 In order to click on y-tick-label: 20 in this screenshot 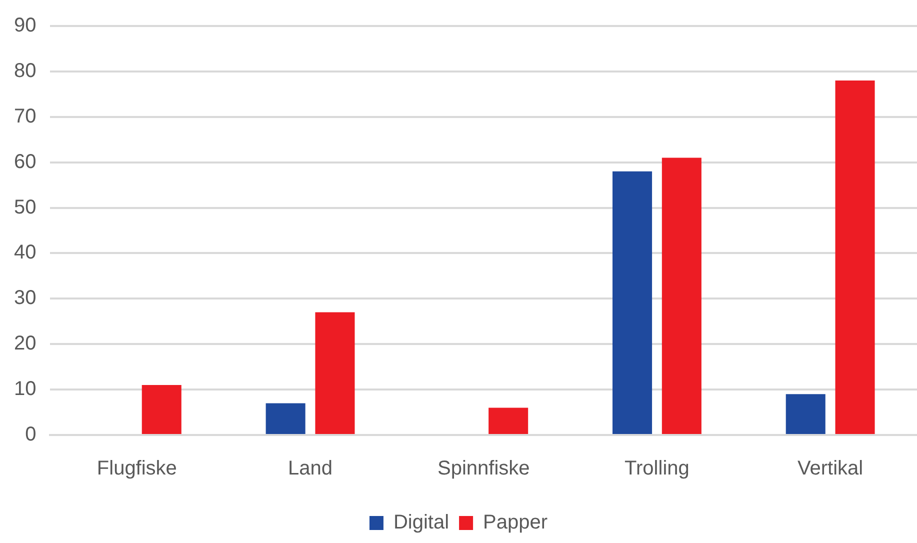, I will do `click(25, 343)`.